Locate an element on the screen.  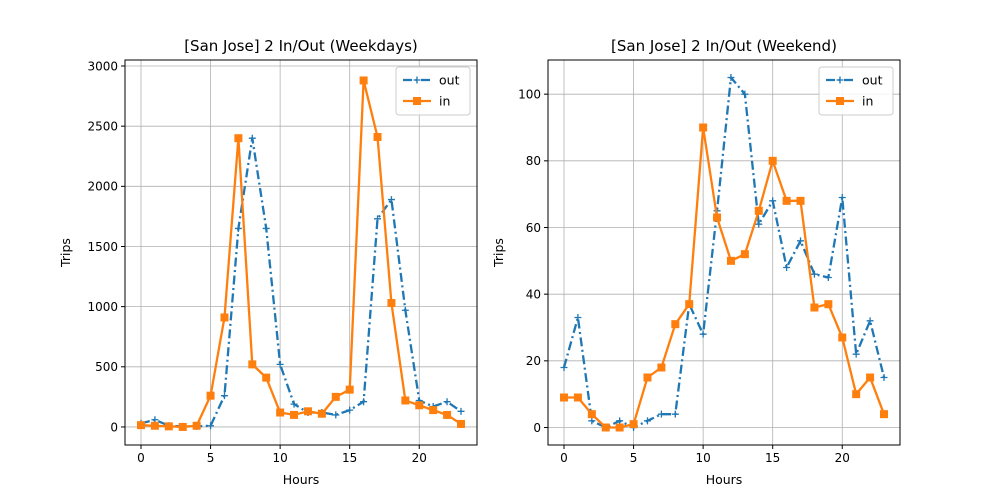
legend: out in is located at coordinates (856, 91).